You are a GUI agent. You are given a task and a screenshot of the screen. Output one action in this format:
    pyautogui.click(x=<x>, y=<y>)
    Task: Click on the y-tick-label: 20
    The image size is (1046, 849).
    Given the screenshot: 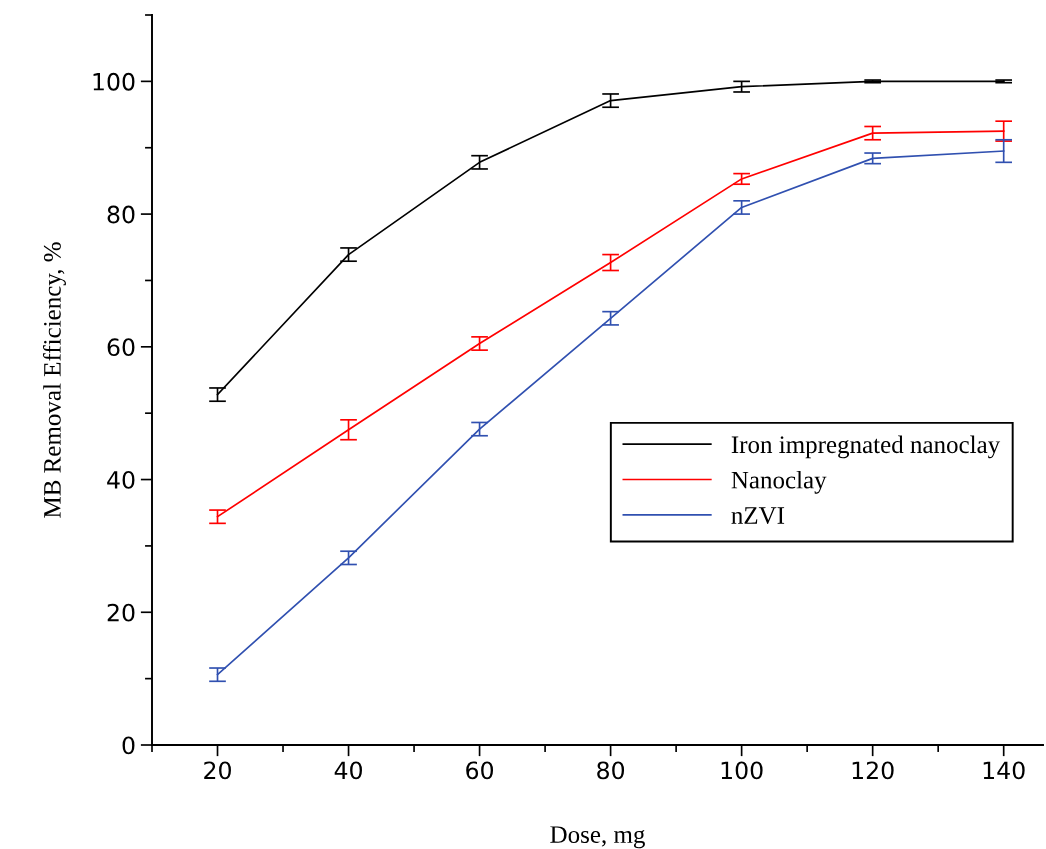 What is the action you would take?
    pyautogui.click(x=121, y=612)
    